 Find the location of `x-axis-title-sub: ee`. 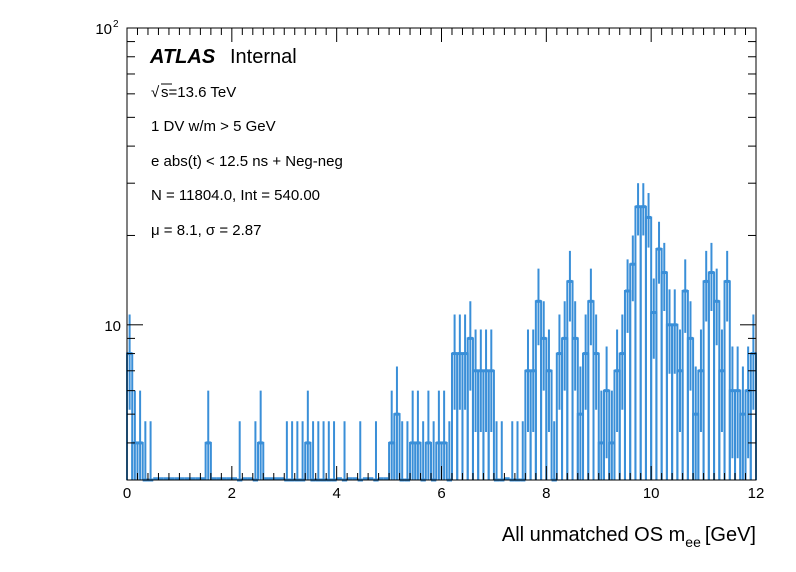

x-axis-title-sub: ee is located at coordinates (693, 542).